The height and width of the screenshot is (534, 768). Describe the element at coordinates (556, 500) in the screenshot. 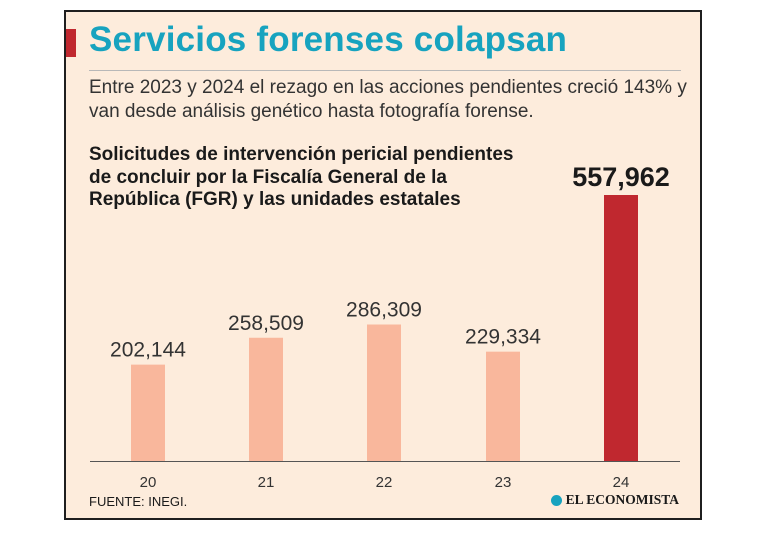

I see `globe-icon` at that location.